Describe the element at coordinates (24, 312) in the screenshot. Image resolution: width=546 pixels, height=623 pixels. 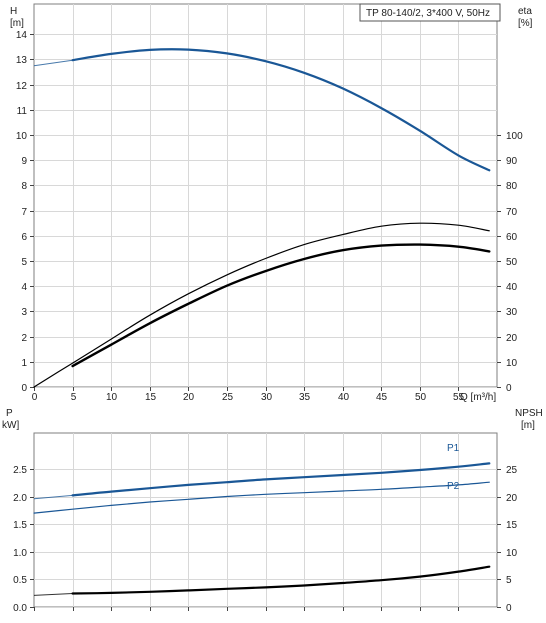
I see `left-tick-label: 3` at that location.